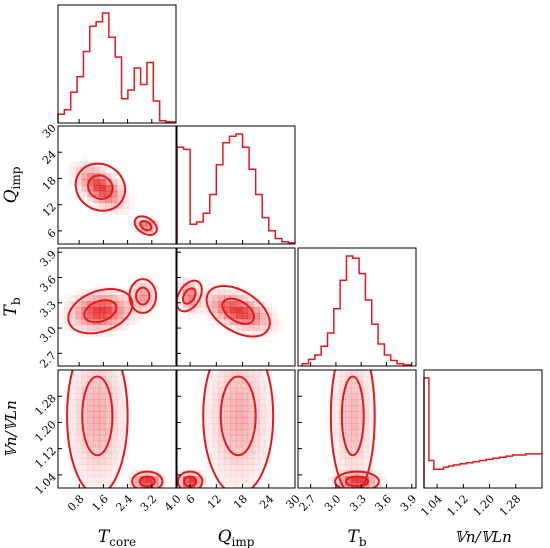  Describe the element at coordinates (108, 307) in the screenshot. I see `panel-2d-T_core-T_b` at that location.